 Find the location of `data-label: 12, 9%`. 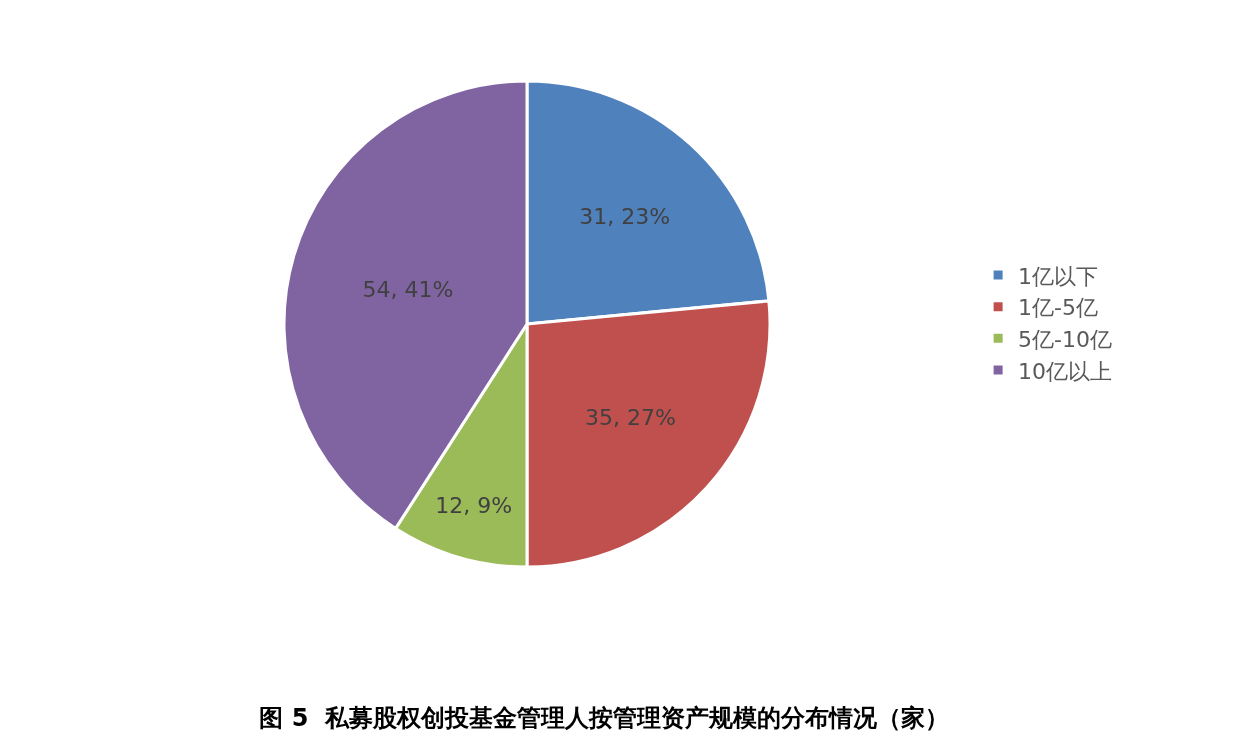

data-label: 12, 9% is located at coordinates (474, 506).